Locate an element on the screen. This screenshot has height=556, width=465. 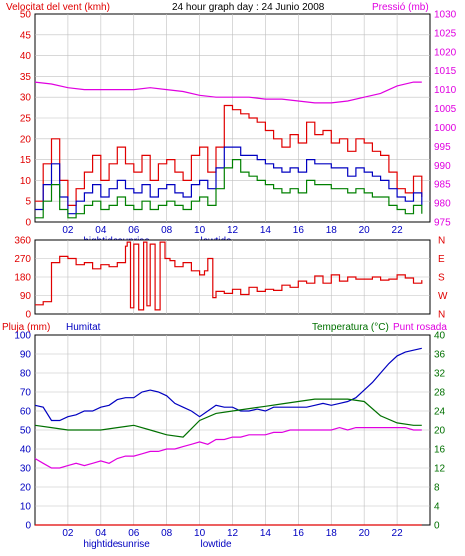
direction-letter-label: W is located at coordinates (443, 296).